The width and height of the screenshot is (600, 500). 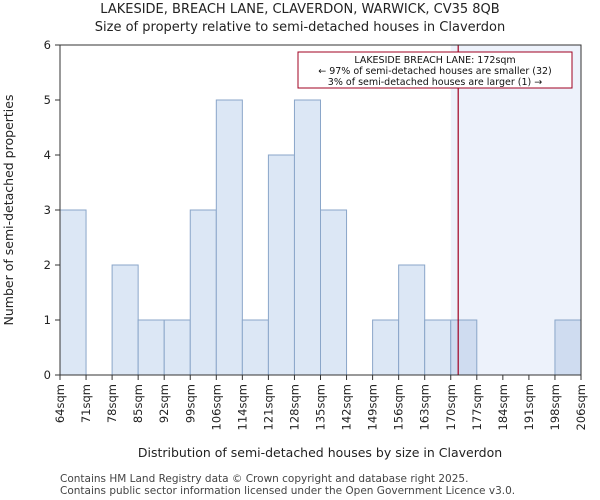 What do you see at coordinates (581, 407) in the screenshot?
I see `x-tick-label-206sqm: 206sqm` at bounding box center [581, 407].